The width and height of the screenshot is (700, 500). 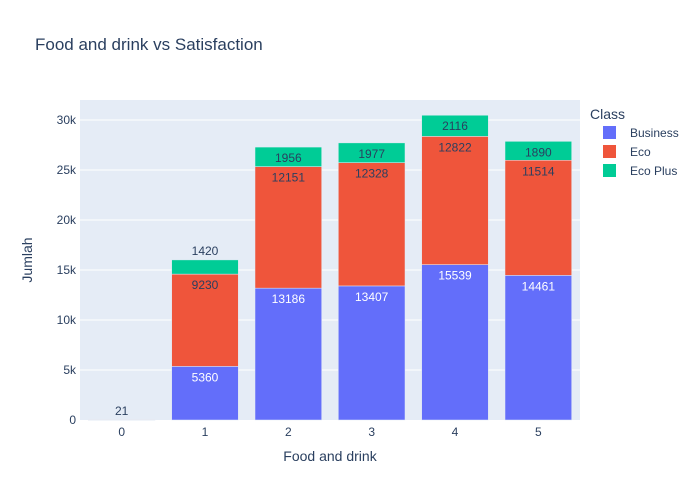 What do you see at coordinates (455, 432) in the screenshot?
I see `x-tick-label: 4` at bounding box center [455, 432].